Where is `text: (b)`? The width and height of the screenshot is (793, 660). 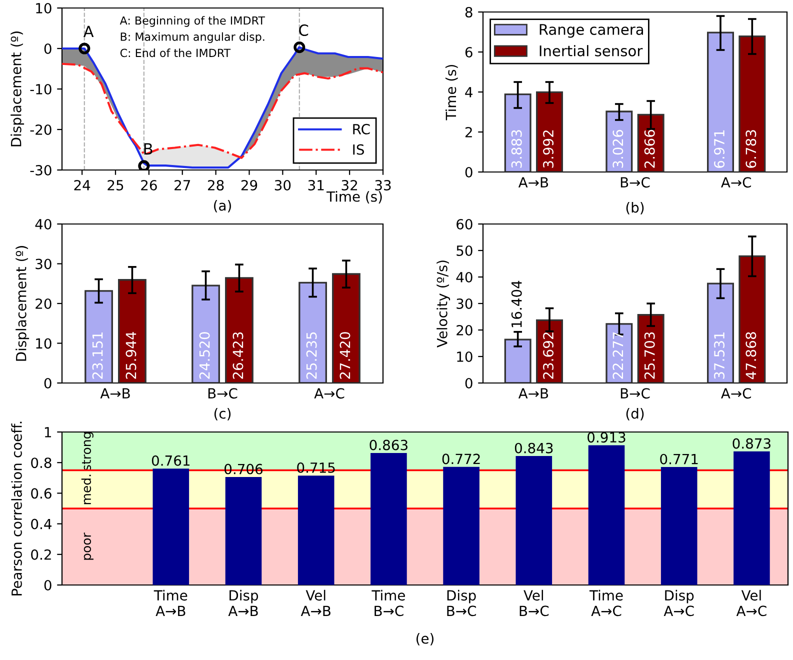
text: (b) is located at coordinates (635, 208).